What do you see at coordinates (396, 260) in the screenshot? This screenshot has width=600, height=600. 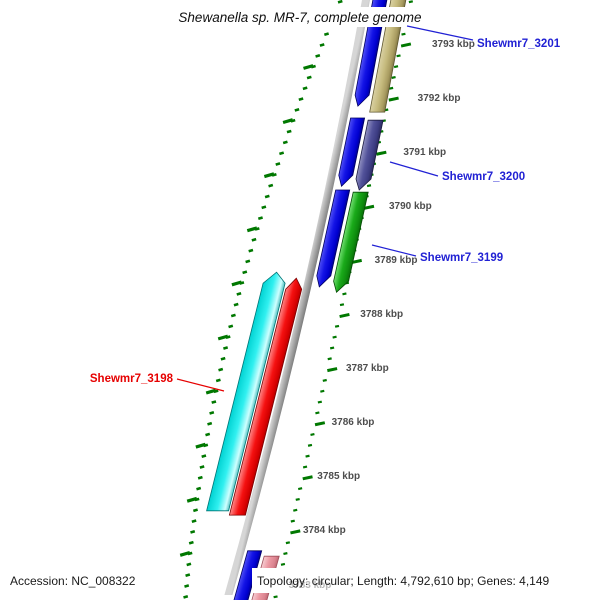 I see `ruler-label-3789-kbp: 3789 kbp` at bounding box center [396, 260].